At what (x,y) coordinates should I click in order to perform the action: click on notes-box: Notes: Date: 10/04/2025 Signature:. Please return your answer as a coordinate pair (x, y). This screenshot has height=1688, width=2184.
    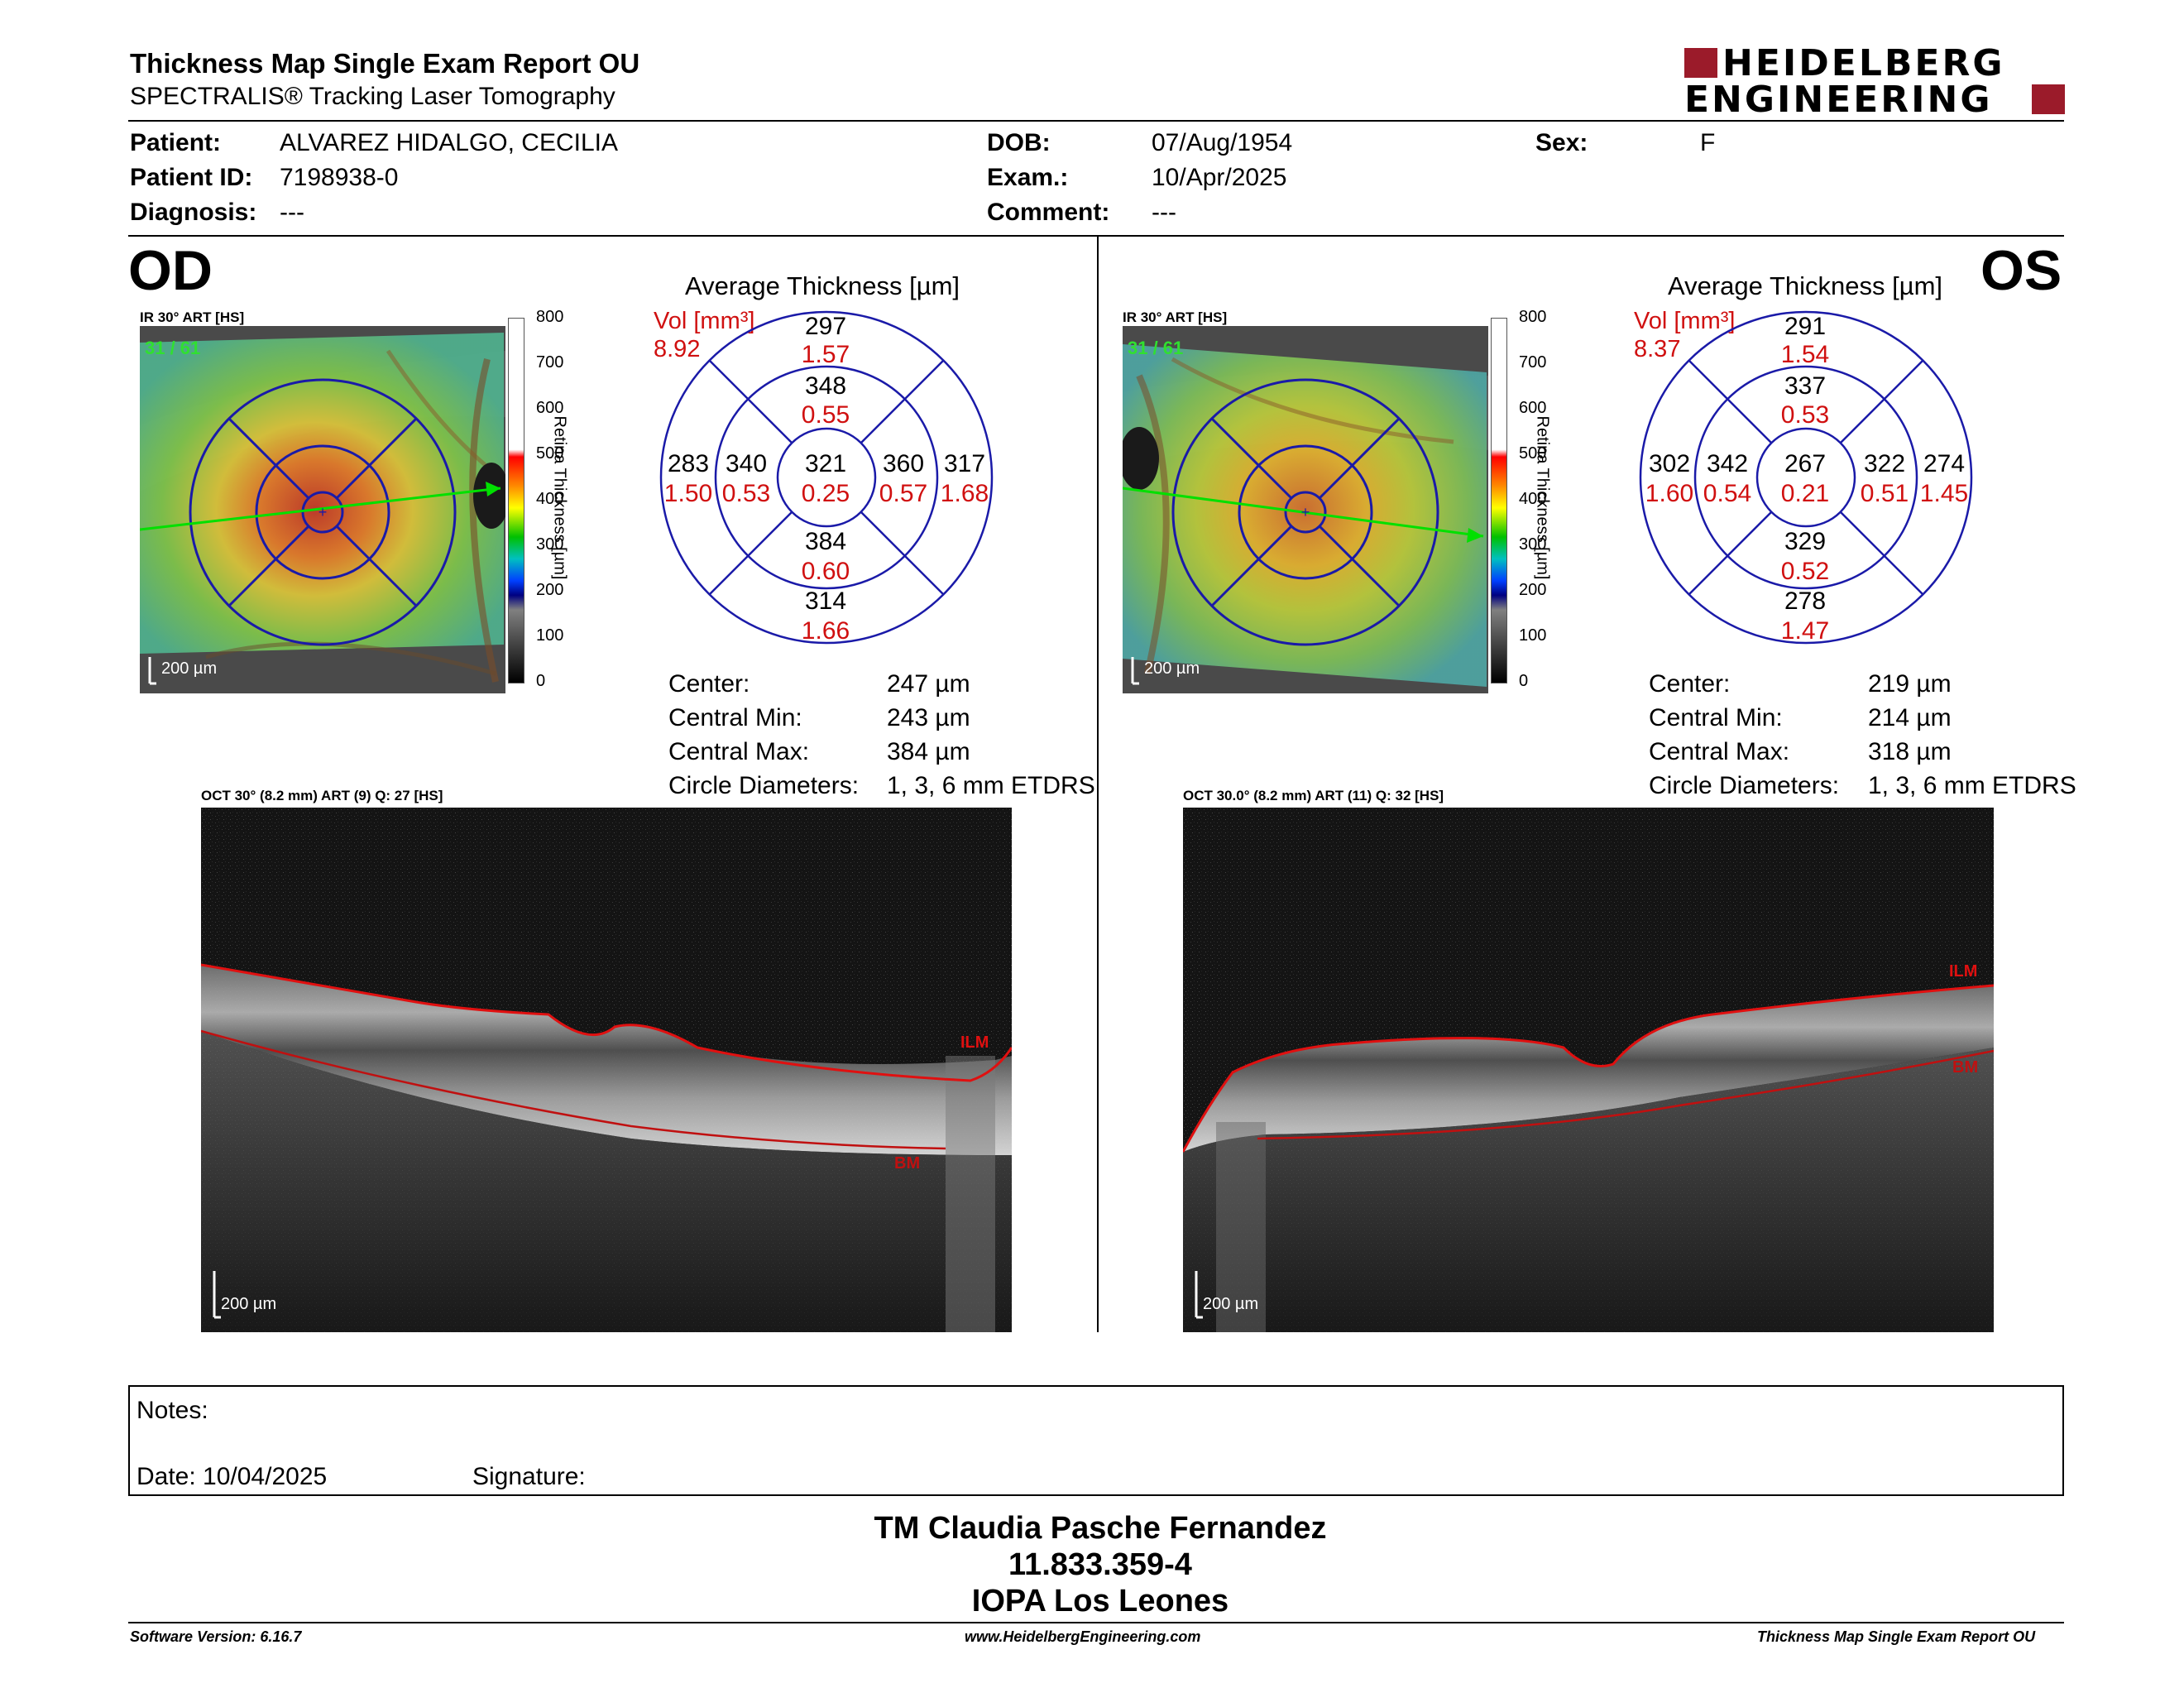
    Looking at the image, I should click on (1096, 1440).